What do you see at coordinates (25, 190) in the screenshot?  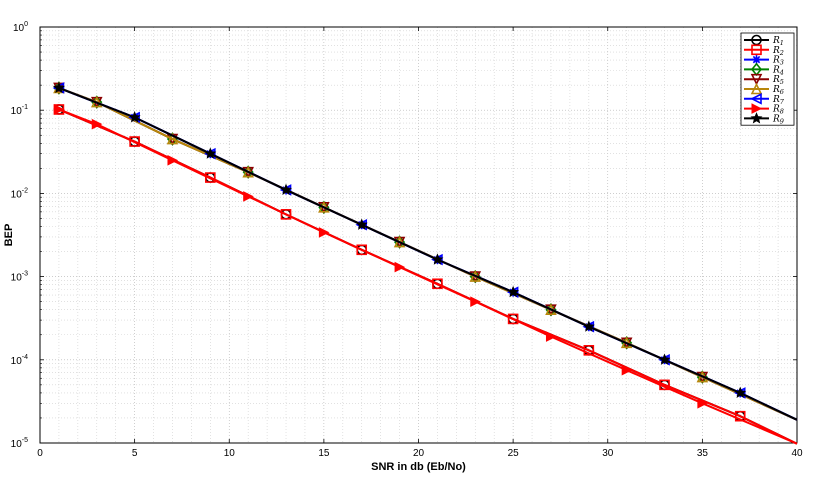 I see `y-tick-exponent: -2` at bounding box center [25, 190].